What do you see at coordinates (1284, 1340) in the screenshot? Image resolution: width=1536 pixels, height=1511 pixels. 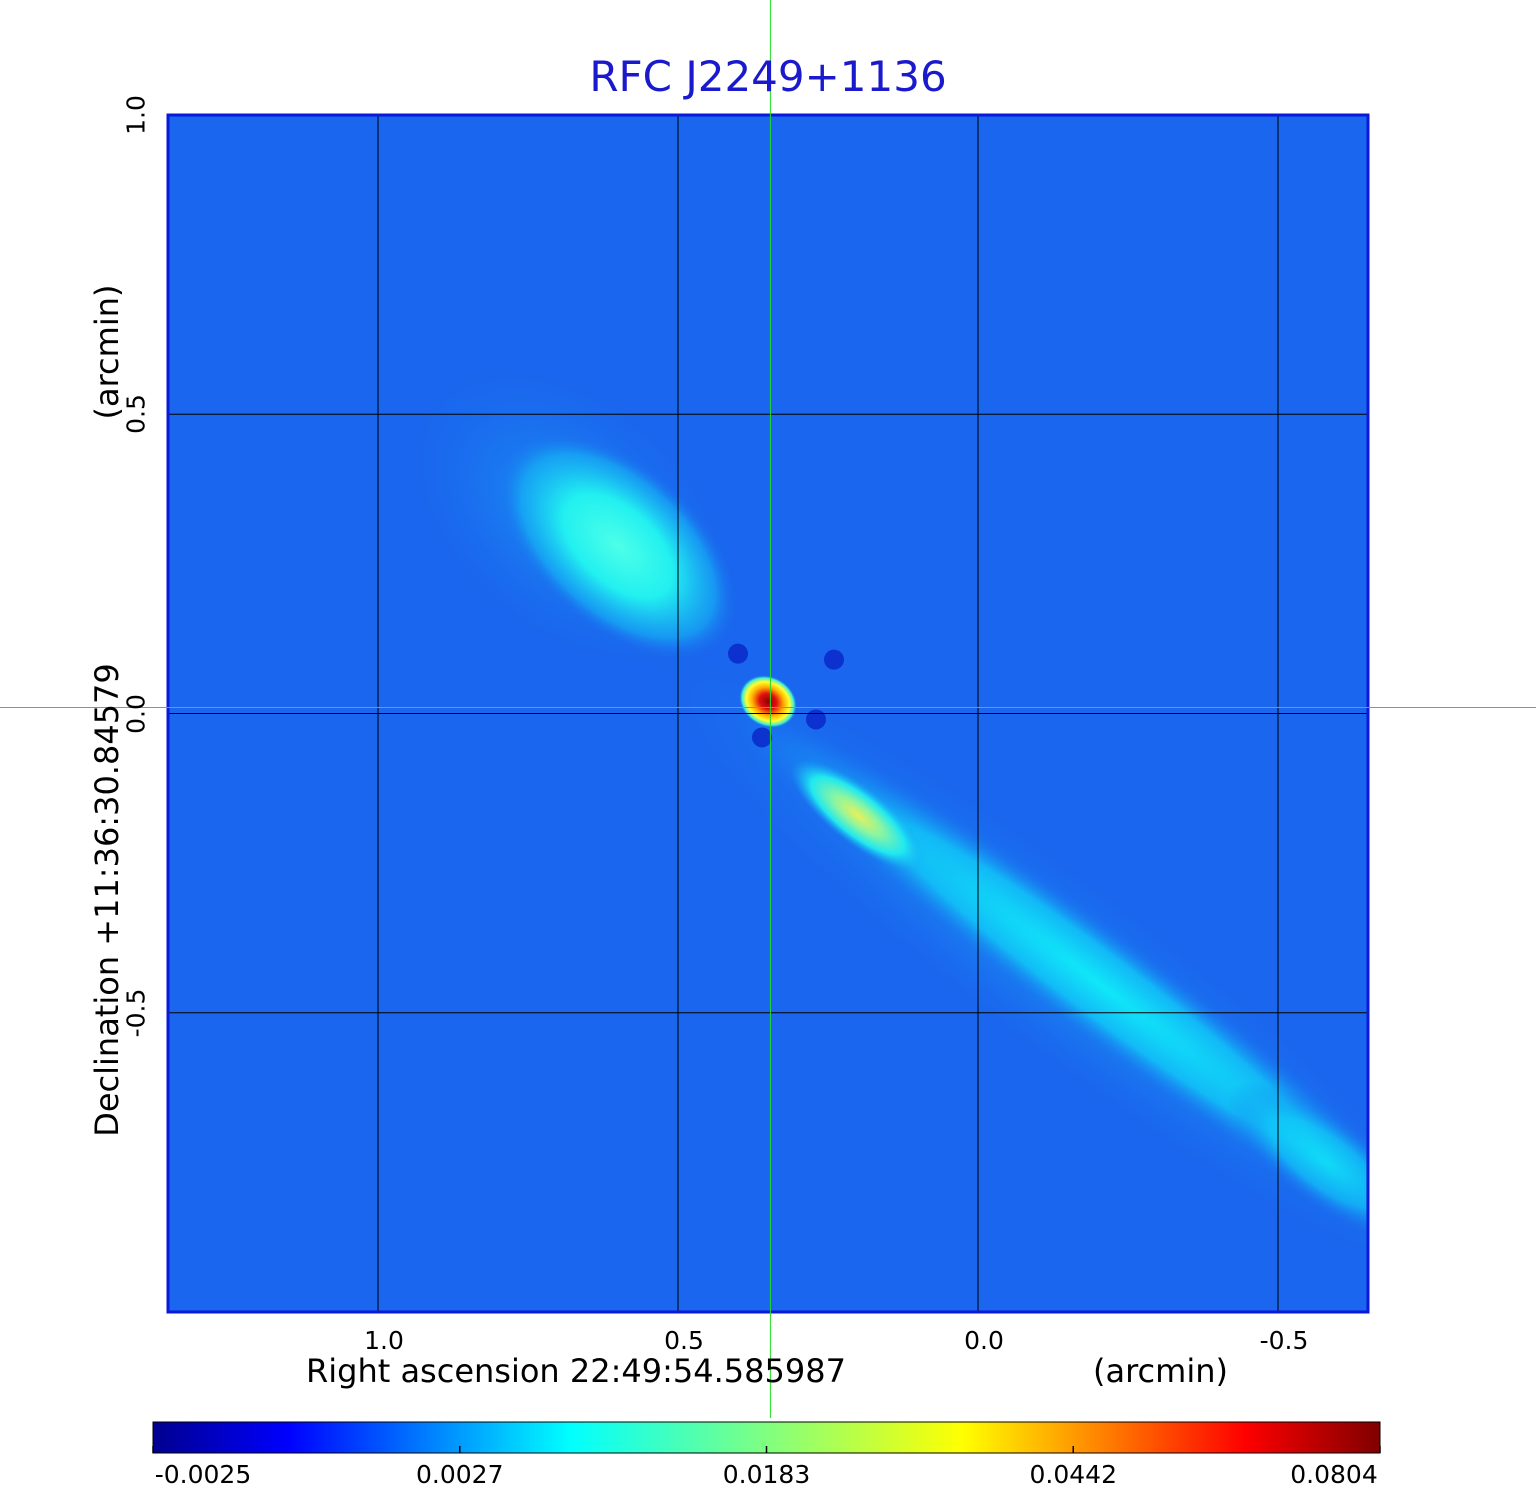 I see `x-tick-label: -0.5` at bounding box center [1284, 1340].